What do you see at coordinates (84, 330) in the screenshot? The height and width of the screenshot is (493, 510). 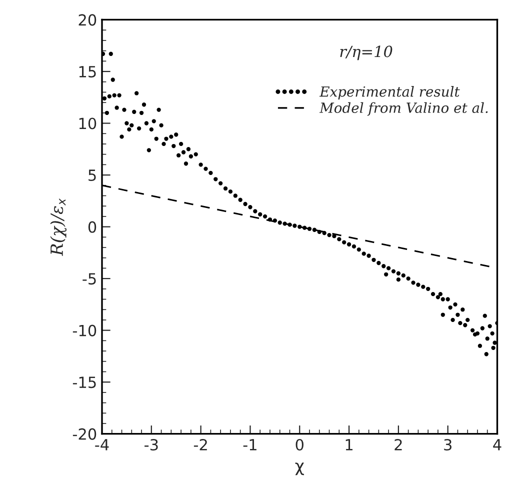 I see `y-tick-label: -10` at bounding box center [84, 330].